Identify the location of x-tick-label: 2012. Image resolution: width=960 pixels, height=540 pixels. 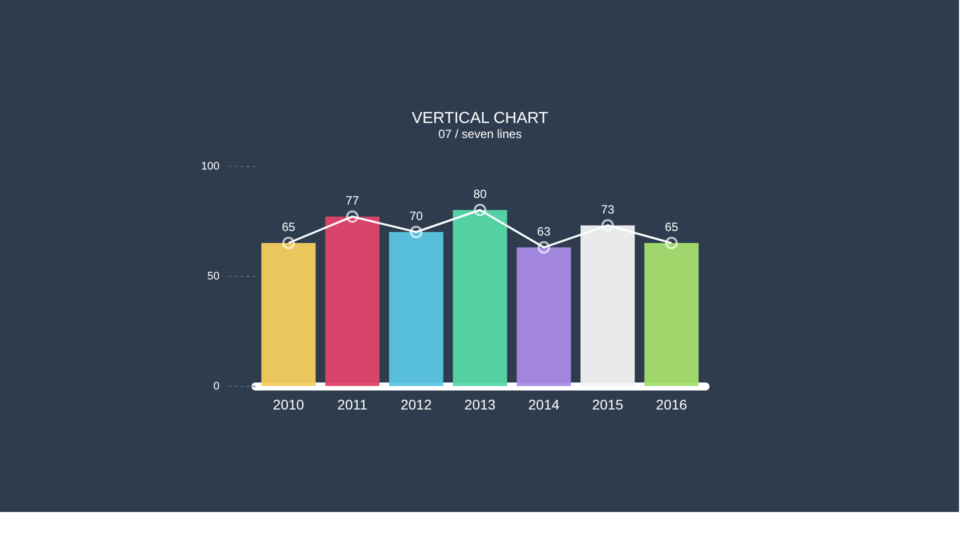
(416, 404).